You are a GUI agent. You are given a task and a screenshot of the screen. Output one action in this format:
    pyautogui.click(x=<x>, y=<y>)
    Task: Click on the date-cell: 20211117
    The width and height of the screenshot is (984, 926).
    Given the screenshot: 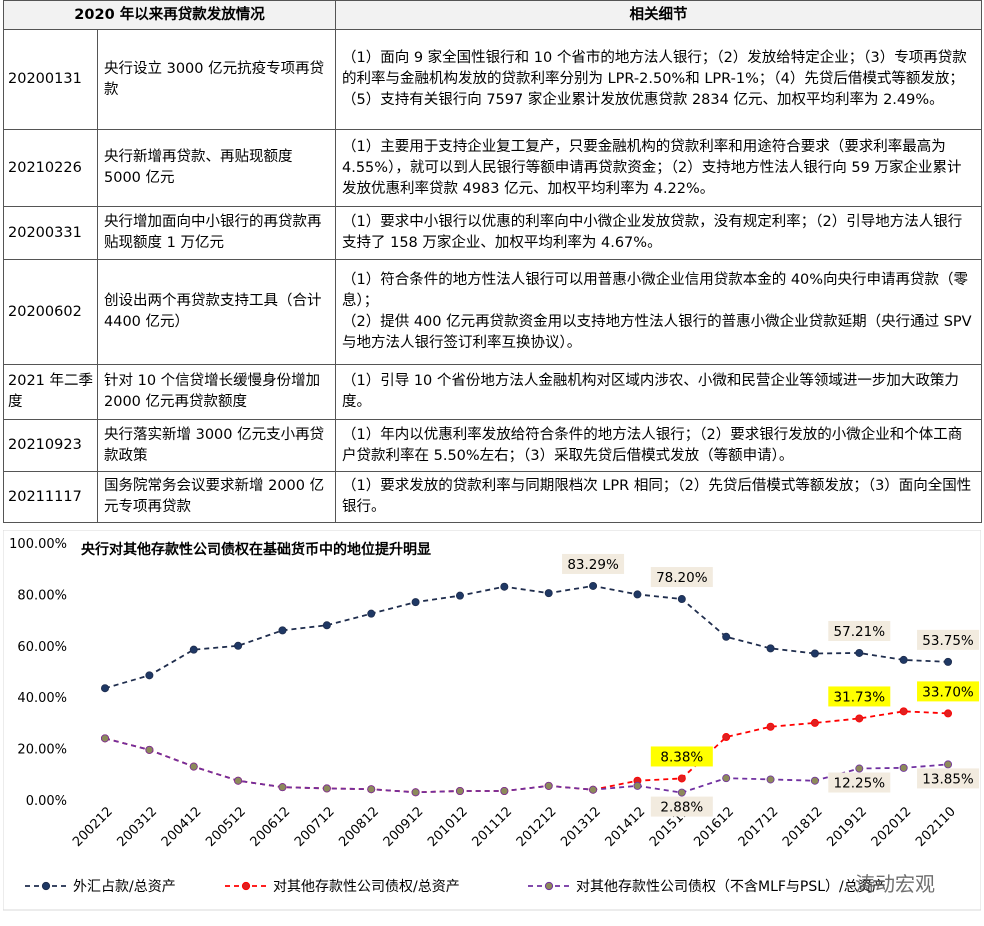 What is the action you would take?
    pyautogui.click(x=50, y=497)
    